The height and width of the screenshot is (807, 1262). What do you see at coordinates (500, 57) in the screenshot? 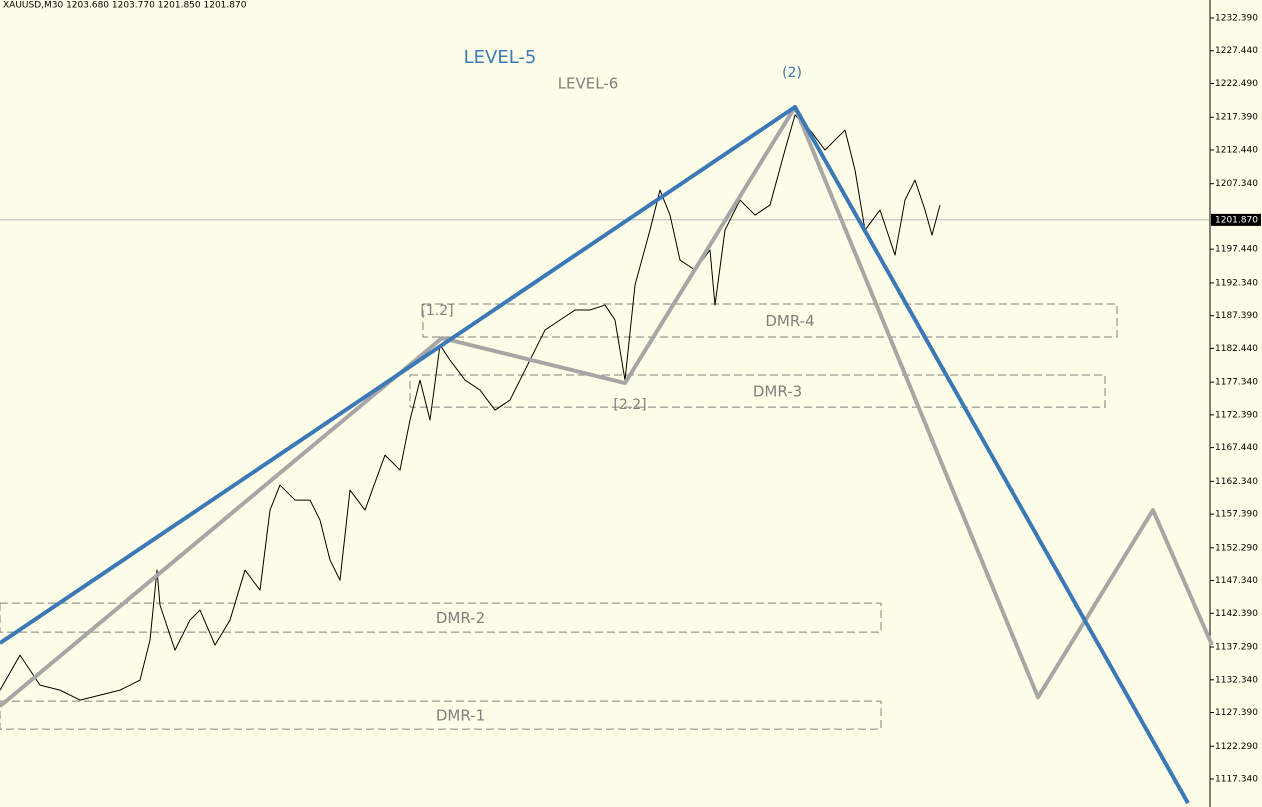
I see `wave-label: LEVEL-5` at bounding box center [500, 57].